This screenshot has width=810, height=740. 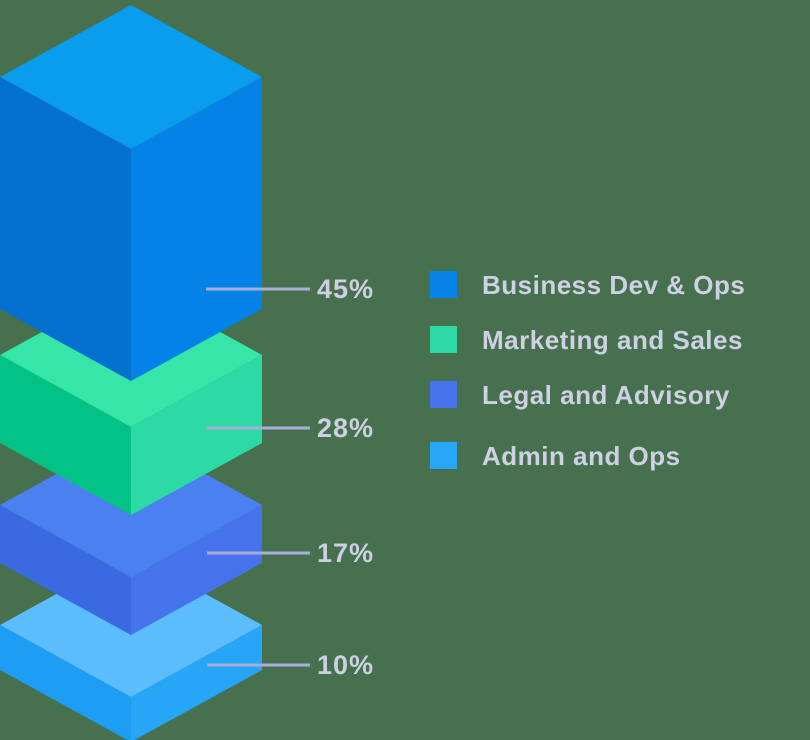 What do you see at coordinates (345, 553) in the screenshot?
I see `value-label-legal-and-advisory: 17%` at bounding box center [345, 553].